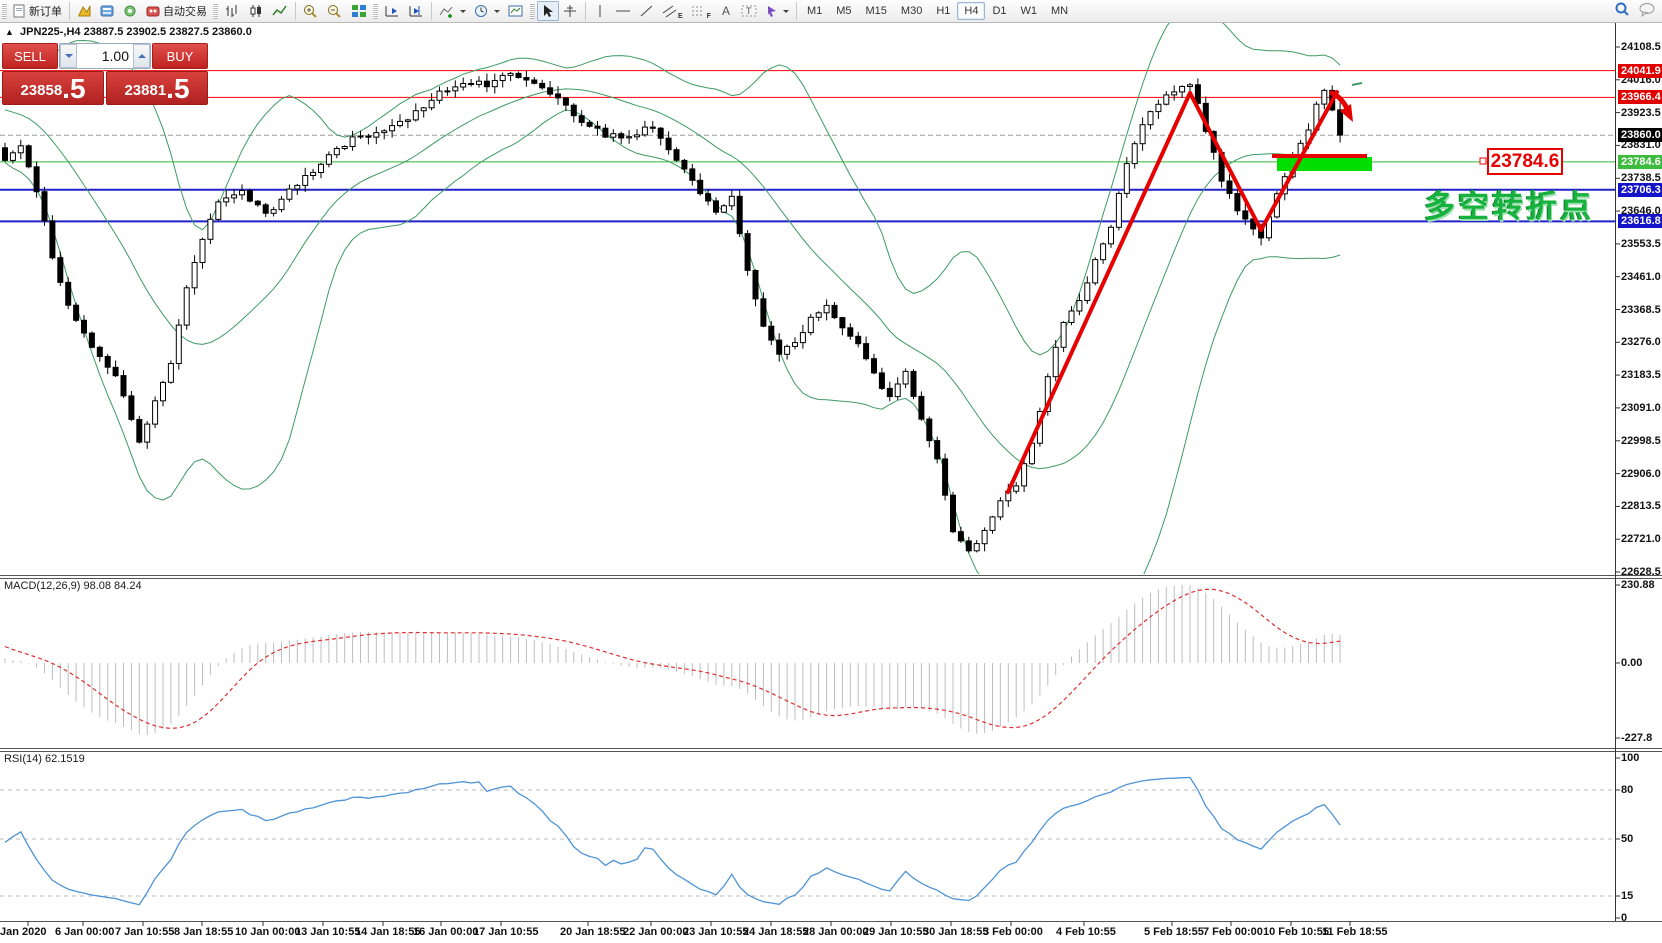 This screenshot has width=1662, height=943. Describe the element at coordinates (130, 11) in the screenshot. I see `navigator-icon` at that location.